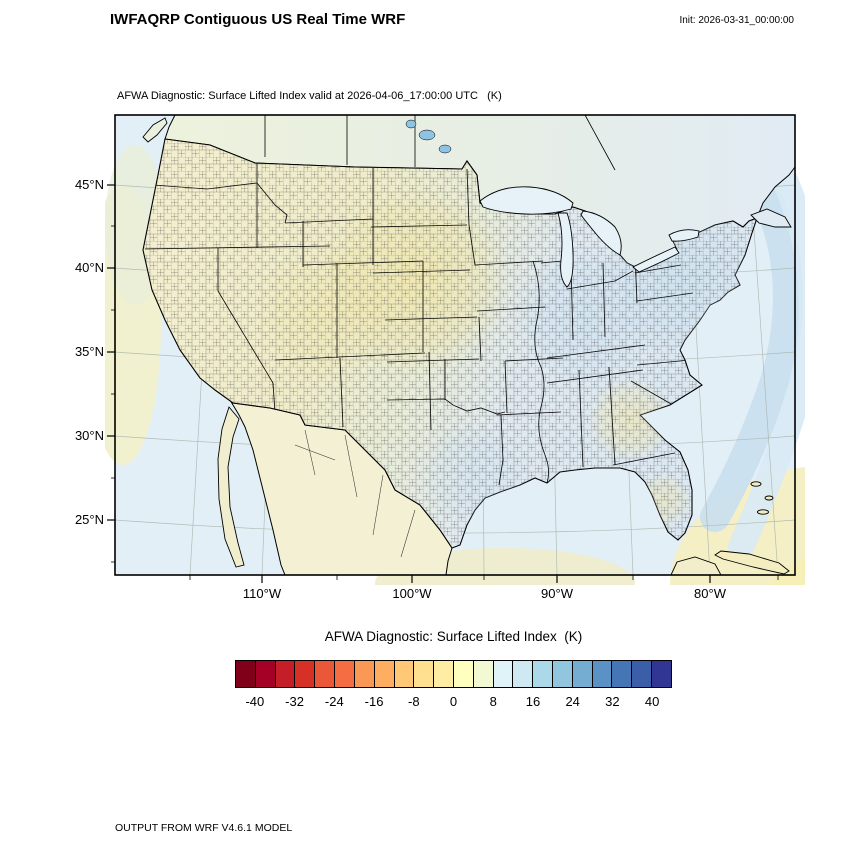  I want to click on colorbar-tick-label: 16, so click(533, 701).